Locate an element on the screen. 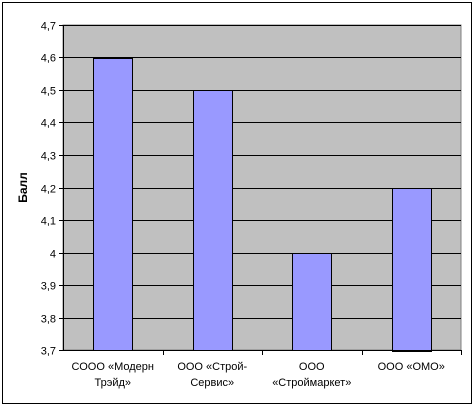 The height and width of the screenshot is (409, 476). y-axis-title: Балл is located at coordinates (23, 187).